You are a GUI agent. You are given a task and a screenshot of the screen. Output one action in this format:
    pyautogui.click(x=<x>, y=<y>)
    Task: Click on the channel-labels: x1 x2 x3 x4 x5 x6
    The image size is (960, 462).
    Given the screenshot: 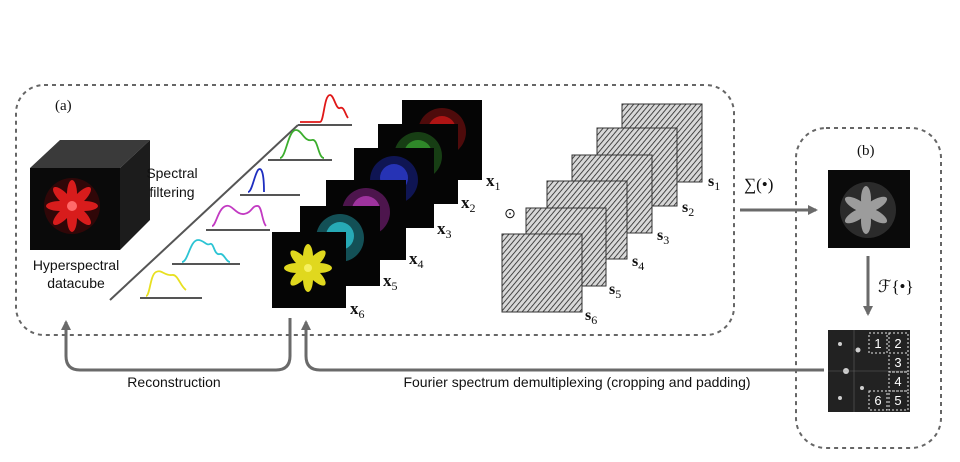 What is the action you would take?
    pyautogui.click(x=425, y=246)
    